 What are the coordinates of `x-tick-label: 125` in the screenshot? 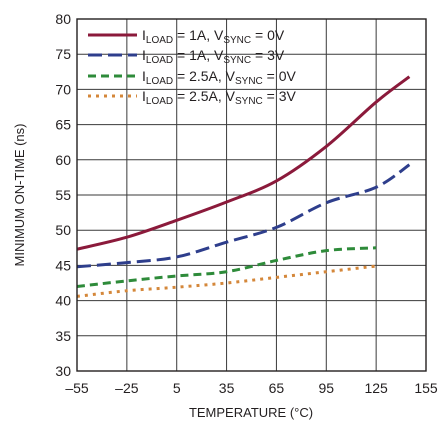 It's located at (376, 388).